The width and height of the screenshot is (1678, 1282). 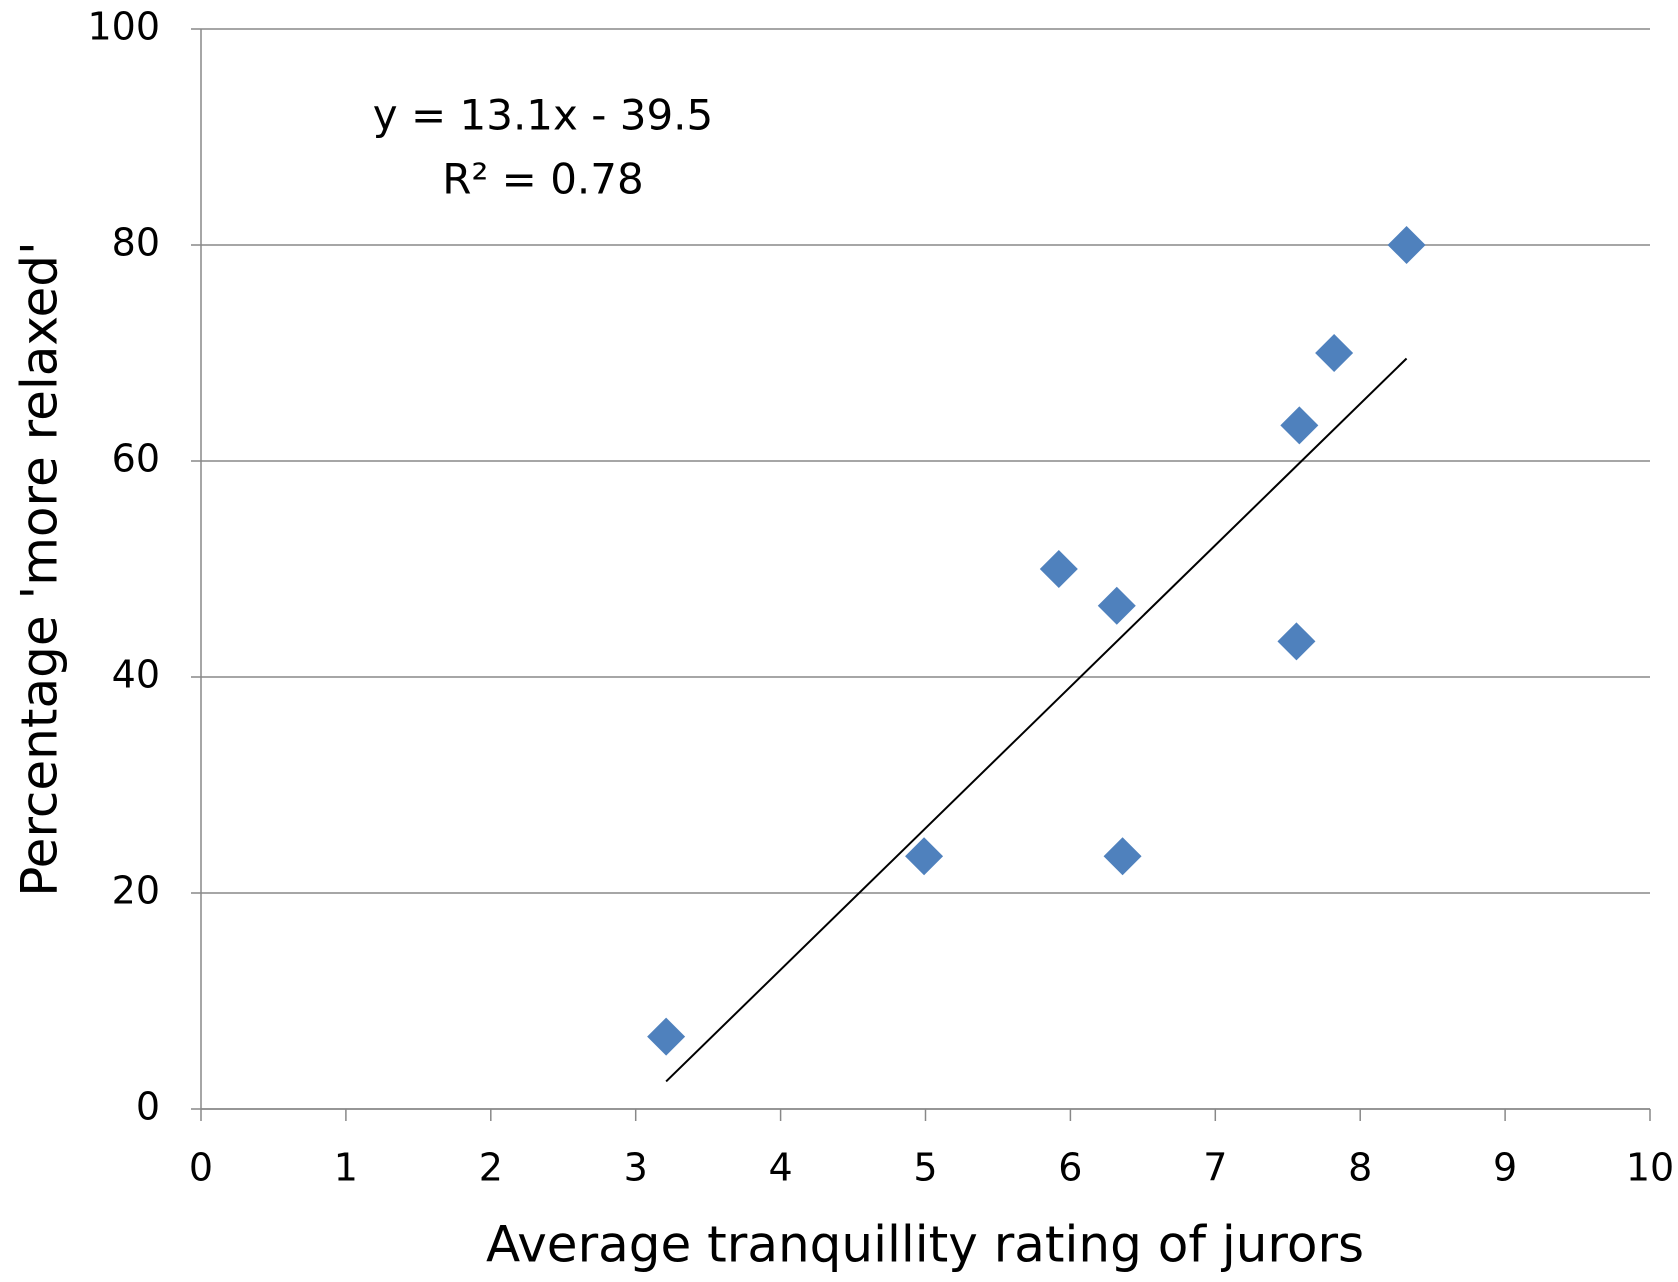 What do you see at coordinates (1215, 1168) in the screenshot?
I see `x-tick-label: 7` at bounding box center [1215, 1168].